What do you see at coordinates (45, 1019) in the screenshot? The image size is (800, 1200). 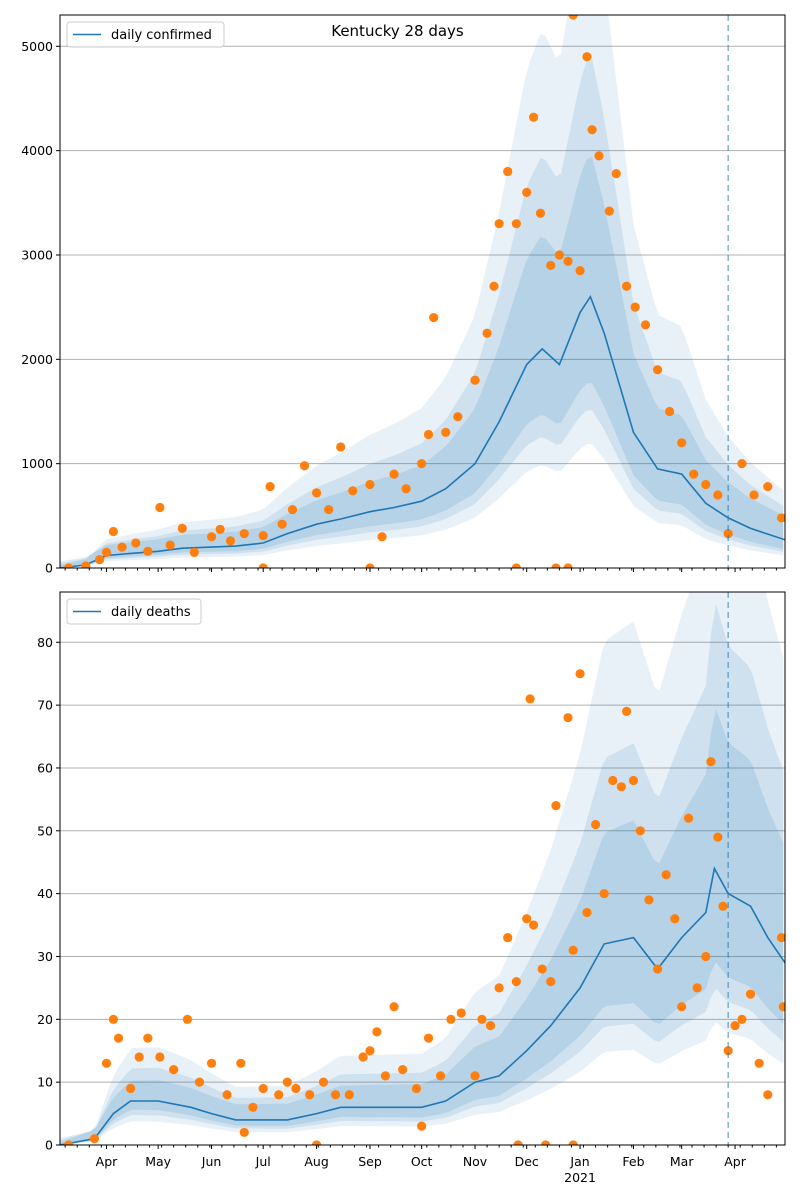 I see `y-tick-label: 20` at bounding box center [45, 1019].